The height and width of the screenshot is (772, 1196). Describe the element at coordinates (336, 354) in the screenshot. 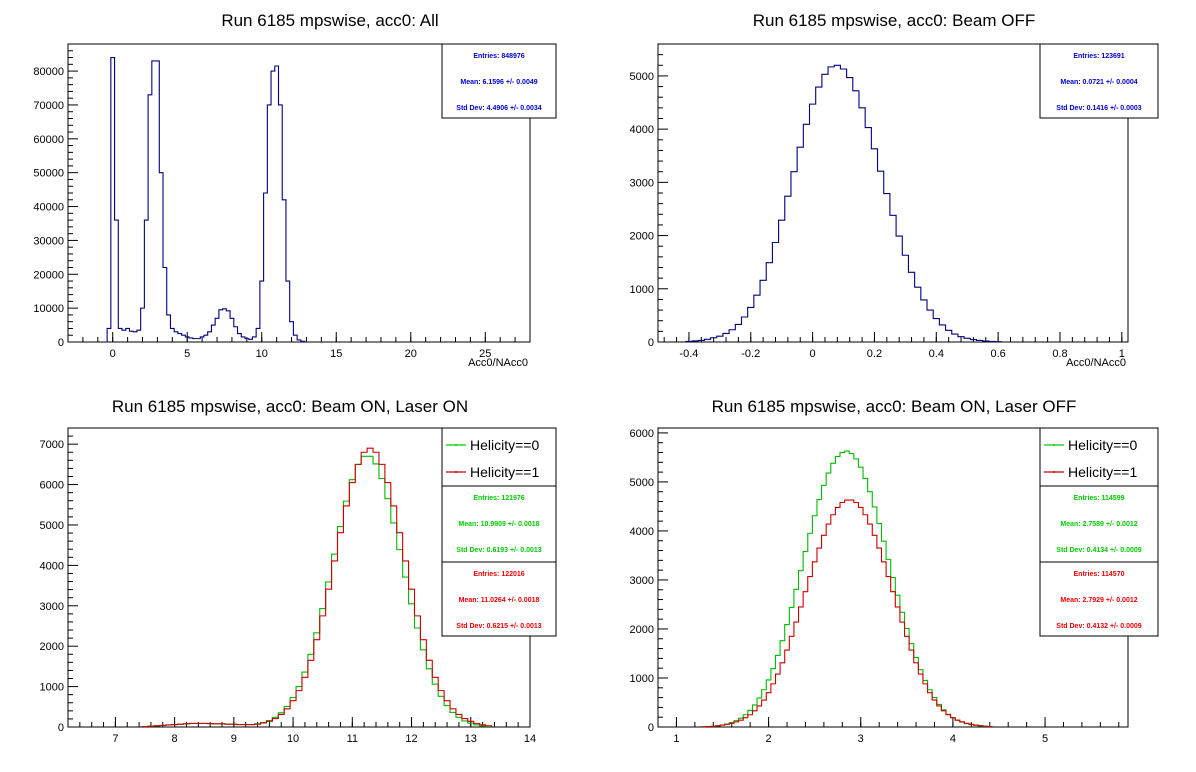

I see `x-tick-label: 15` at that location.